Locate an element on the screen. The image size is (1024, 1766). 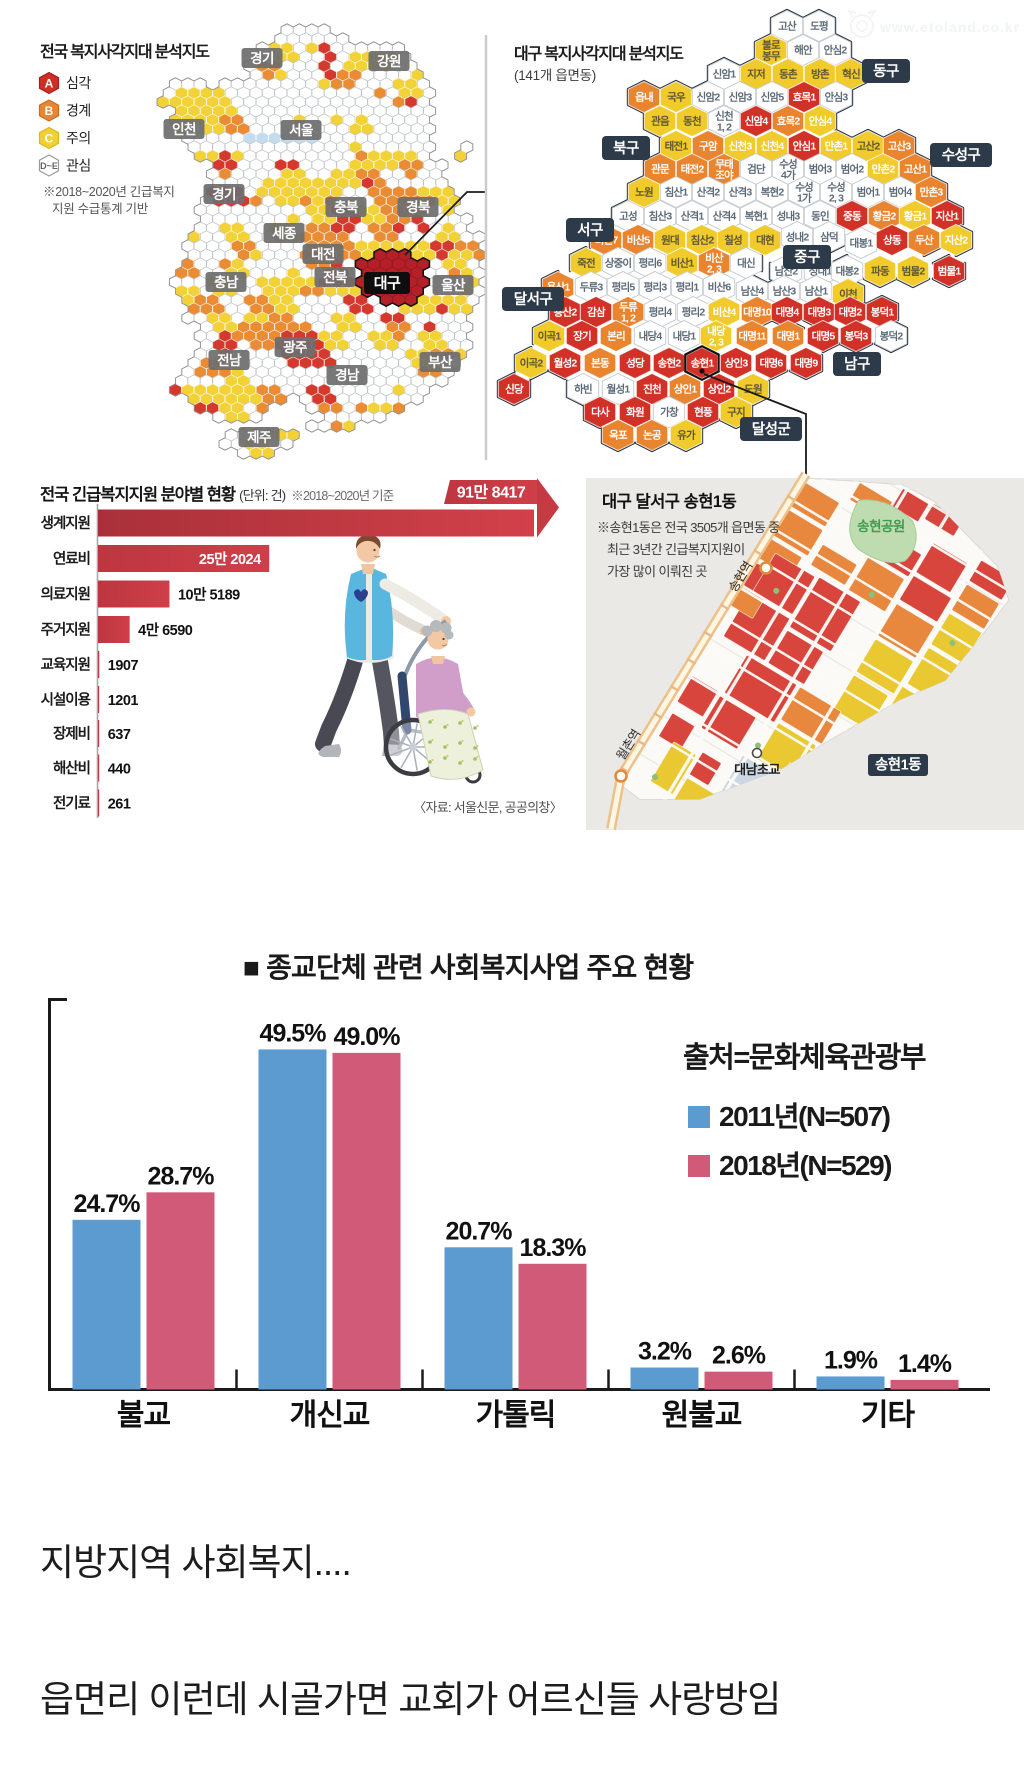
daegu-hex-label: 상인1 is located at coordinates (686, 389).